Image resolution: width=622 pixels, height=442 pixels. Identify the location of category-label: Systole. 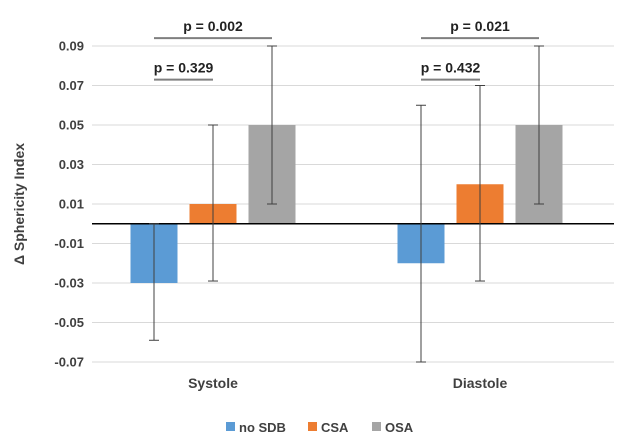
(213, 383).